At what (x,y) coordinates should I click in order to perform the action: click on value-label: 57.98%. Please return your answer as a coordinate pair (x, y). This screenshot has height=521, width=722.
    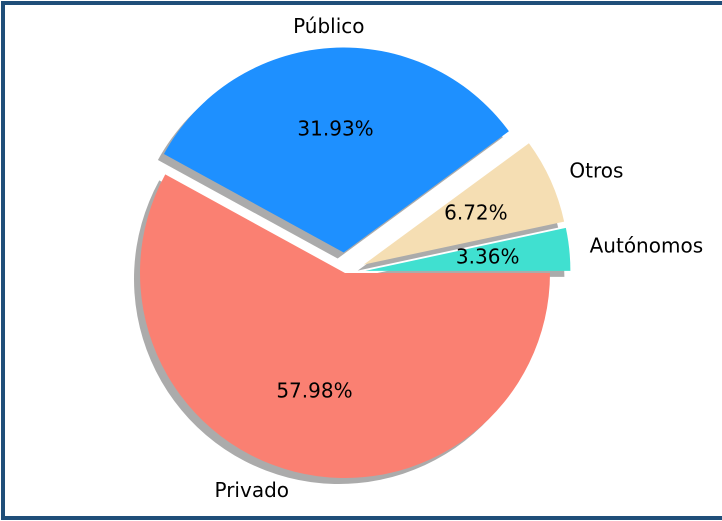
    Looking at the image, I should click on (314, 391).